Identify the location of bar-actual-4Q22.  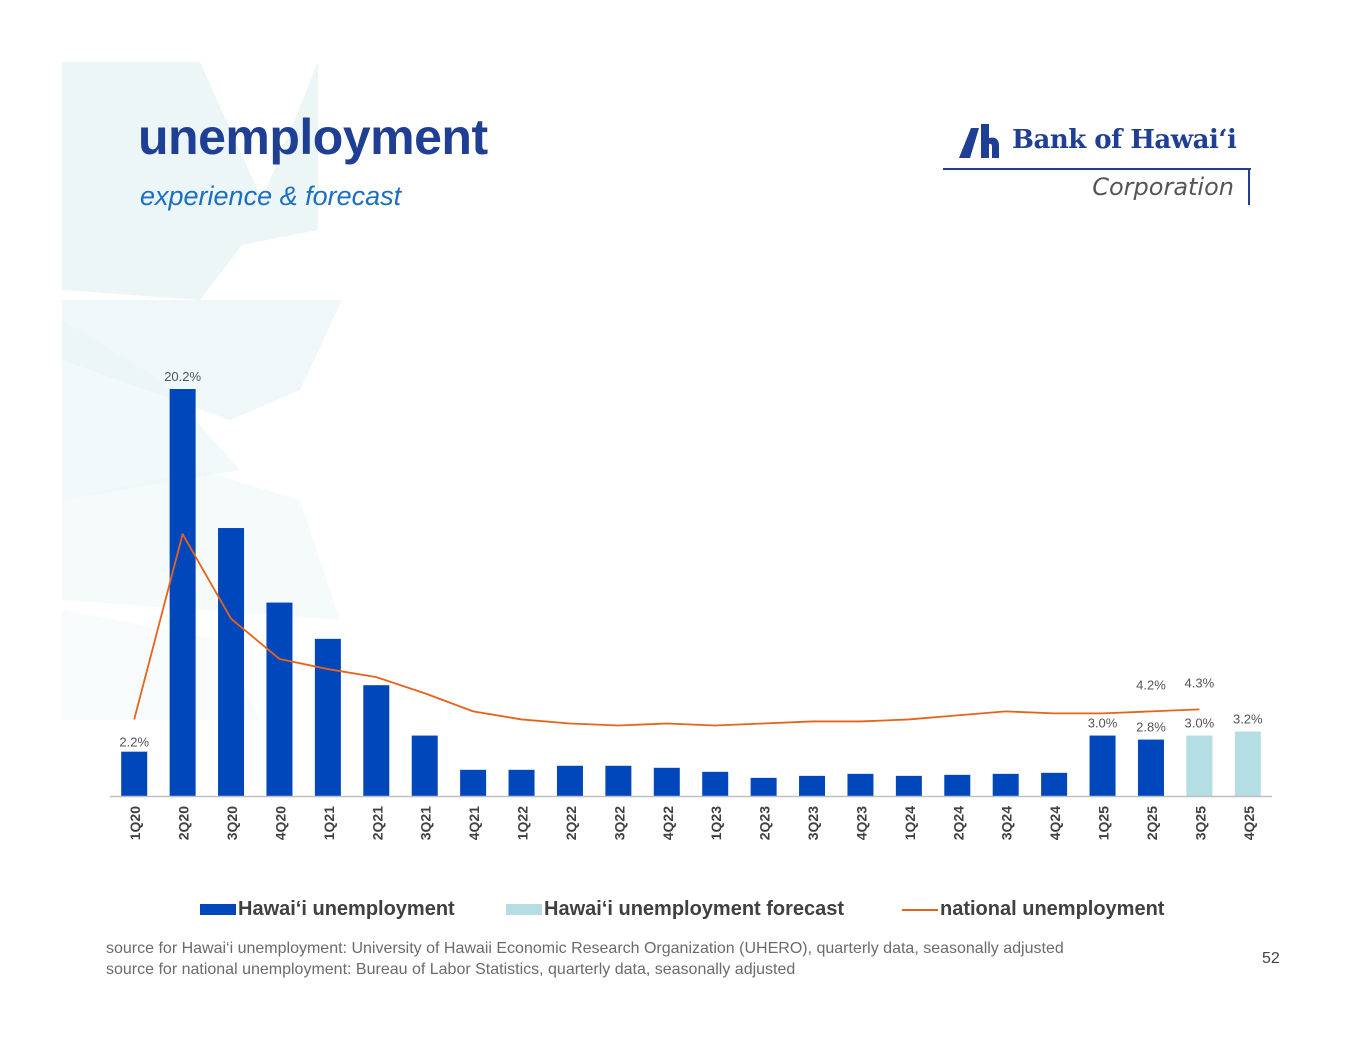
(666, 781).